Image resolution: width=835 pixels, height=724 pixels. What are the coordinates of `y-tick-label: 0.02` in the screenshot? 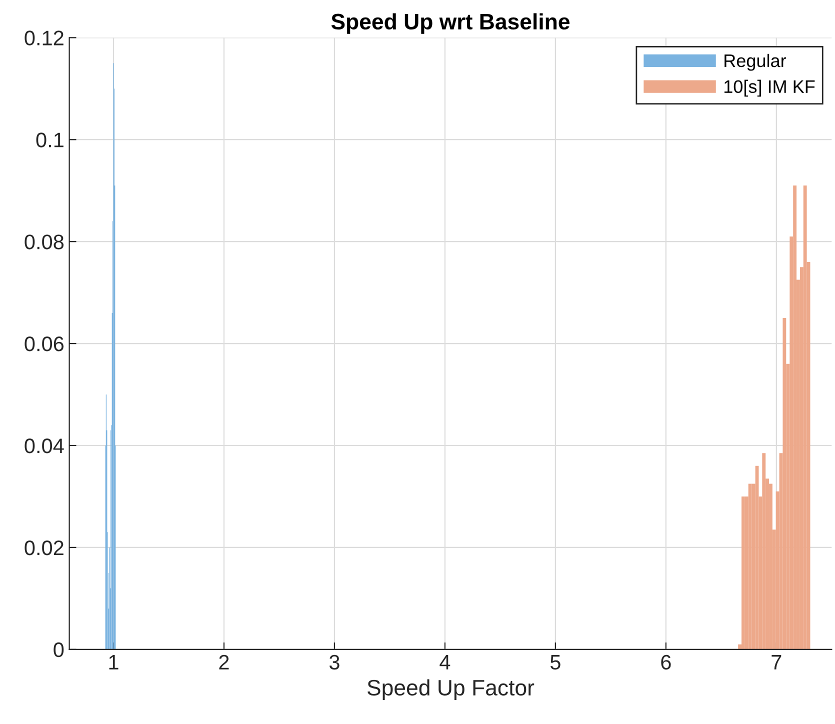 It's located at (44, 548).